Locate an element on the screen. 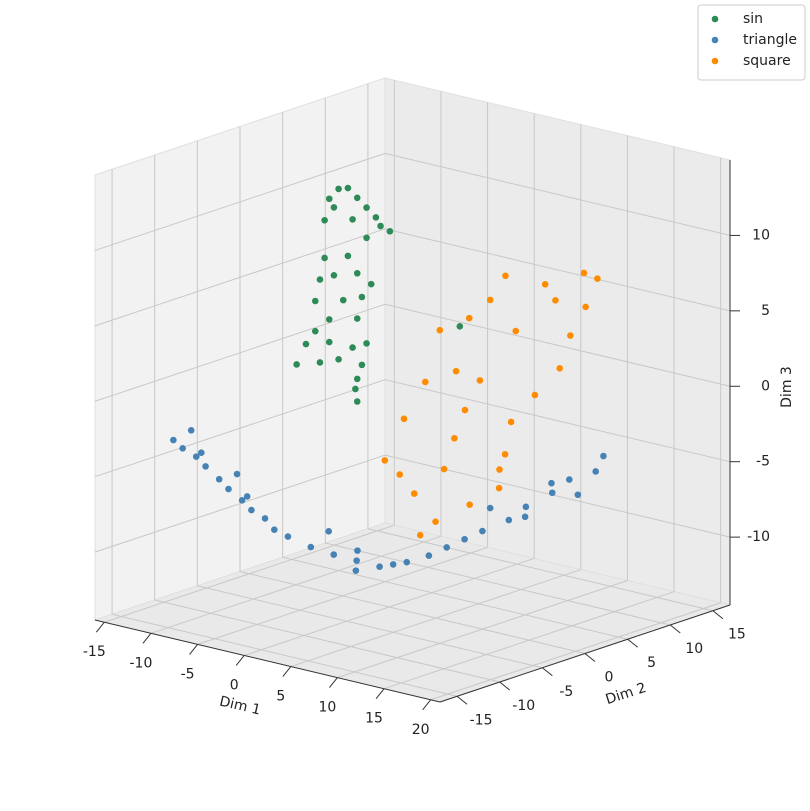  legend-box is located at coordinates (751, 42).